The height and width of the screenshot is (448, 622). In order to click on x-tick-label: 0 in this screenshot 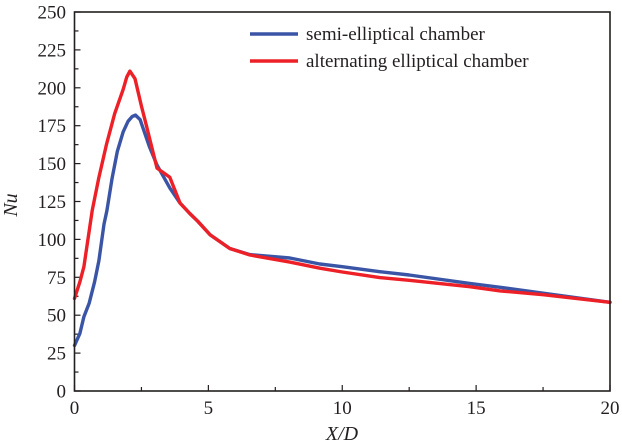, I will do `click(75, 408)`.